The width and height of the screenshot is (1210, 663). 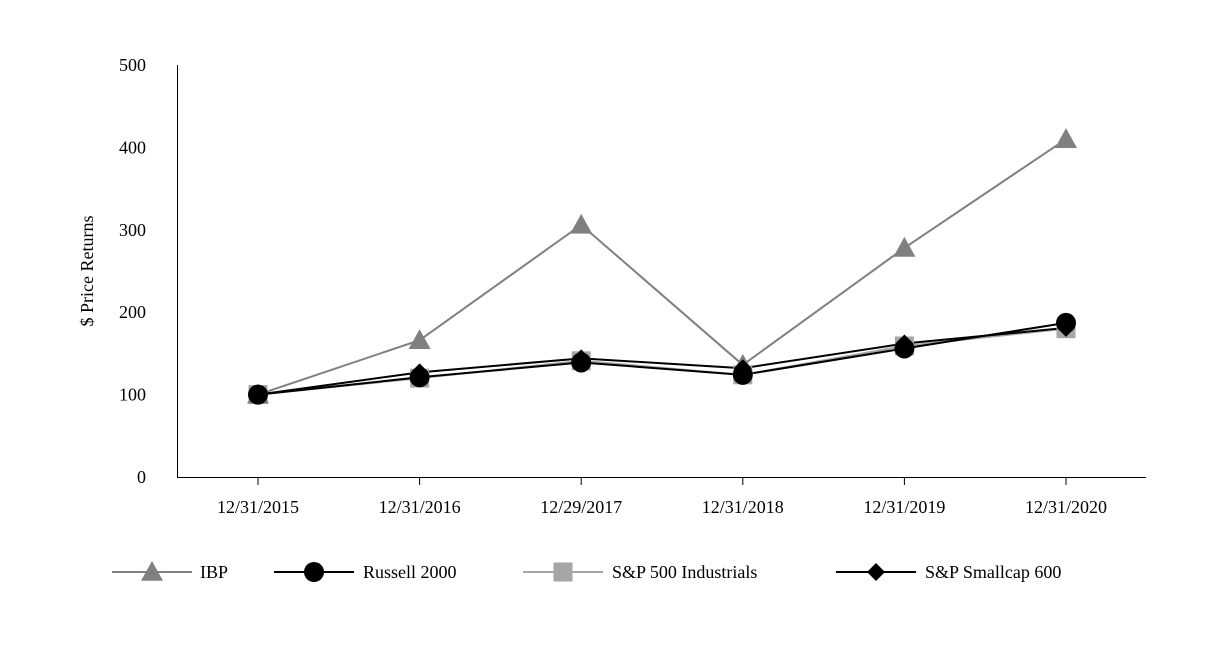 What do you see at coordinates (258, 507) in the screenshot?
I see `x-tick-label: 12/31/2015` at bounding box center [258, 507].